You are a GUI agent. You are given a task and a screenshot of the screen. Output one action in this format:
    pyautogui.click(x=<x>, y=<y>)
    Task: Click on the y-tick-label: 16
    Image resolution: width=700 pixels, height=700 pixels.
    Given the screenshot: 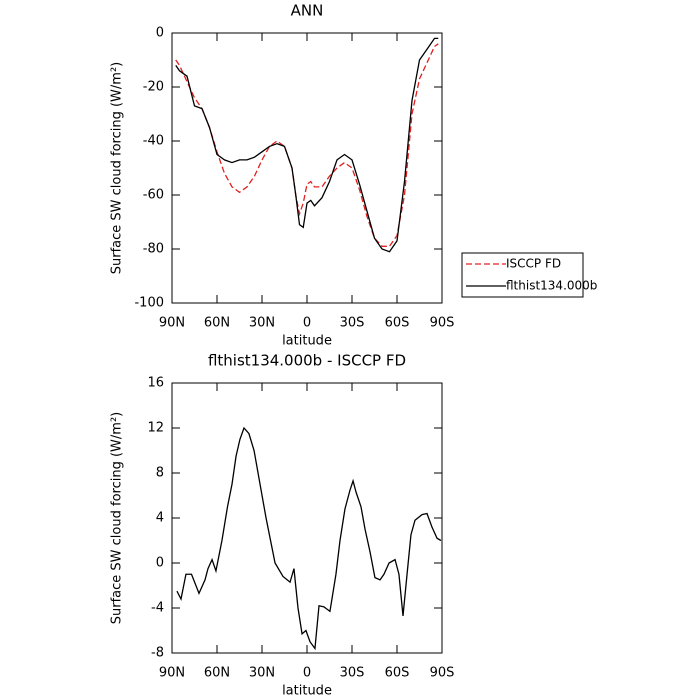 What is the action you would take?
    pyautogui.click(x=155, y=383)
    